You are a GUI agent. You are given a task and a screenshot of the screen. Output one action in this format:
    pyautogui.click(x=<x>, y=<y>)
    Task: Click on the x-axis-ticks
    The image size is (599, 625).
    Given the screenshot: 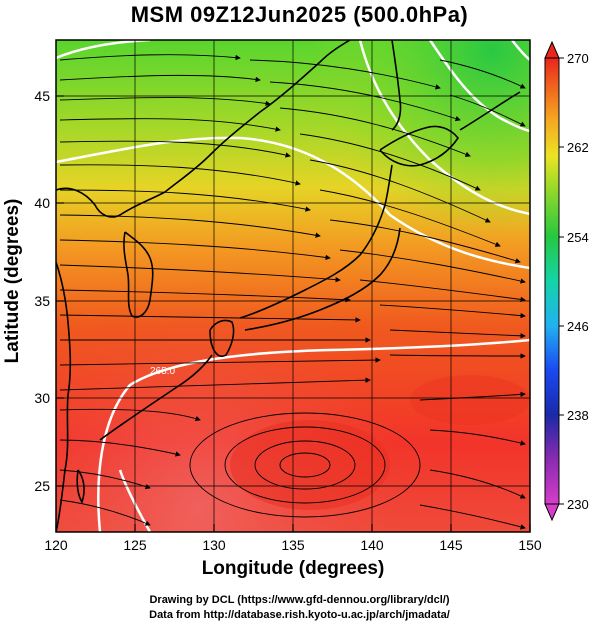 What is the action you would take?
    pyautogui.click(x=293, y=528)
    